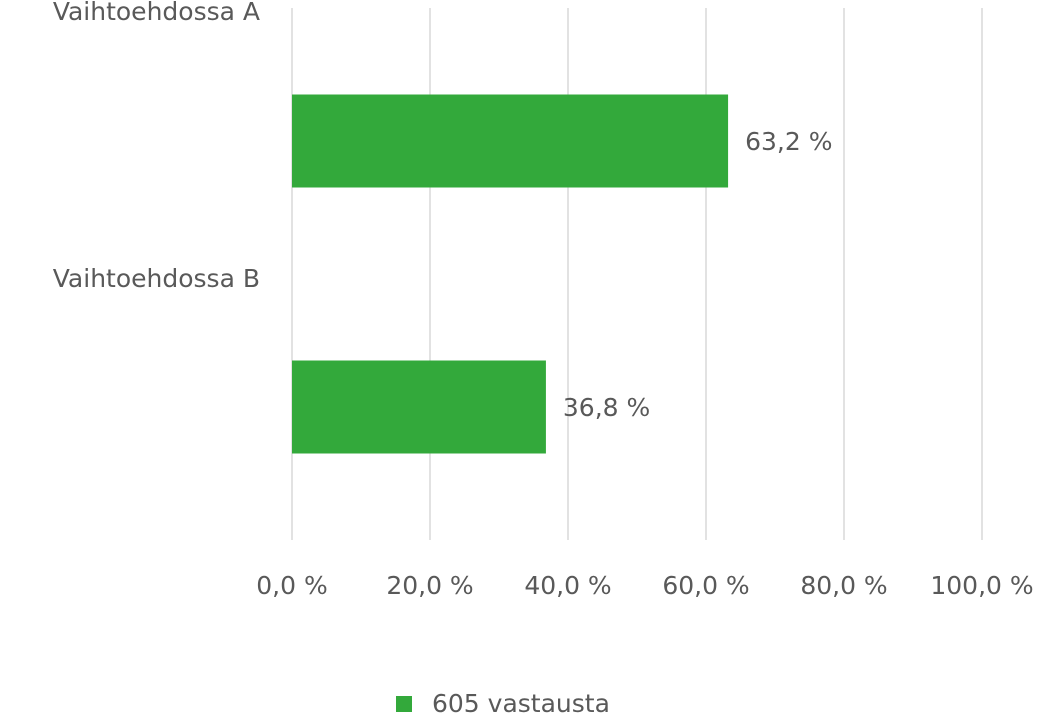  Describe the element at coordinates (404, 704) in the screenshot. I see `legend-swatch` at that location.